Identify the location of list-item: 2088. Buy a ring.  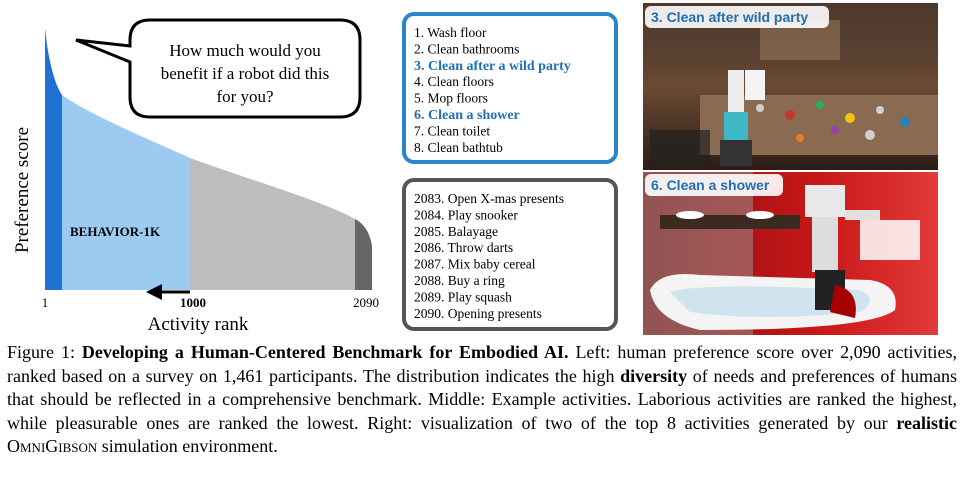
(459, 280).